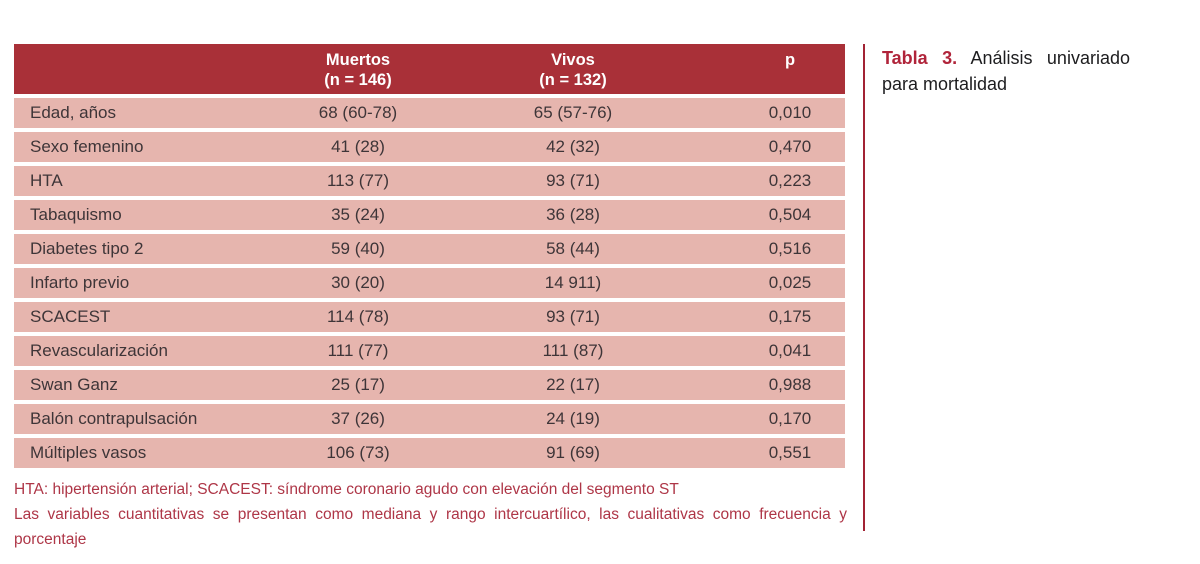 The width and height of the screenshot is (1200, 564). What do you see at coordinates (429, 113) in the screenshot?
I see `table-row: Edad, años 68 (60-78) 65 (57-76) 0,010` at bounding box center [429, 113].